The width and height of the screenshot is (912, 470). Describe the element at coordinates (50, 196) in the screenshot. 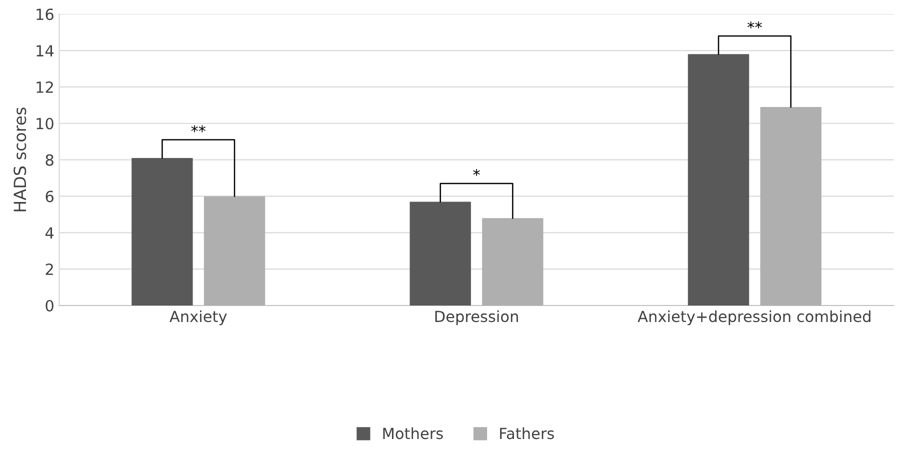

I see `y-tick-label: 6` at that location.